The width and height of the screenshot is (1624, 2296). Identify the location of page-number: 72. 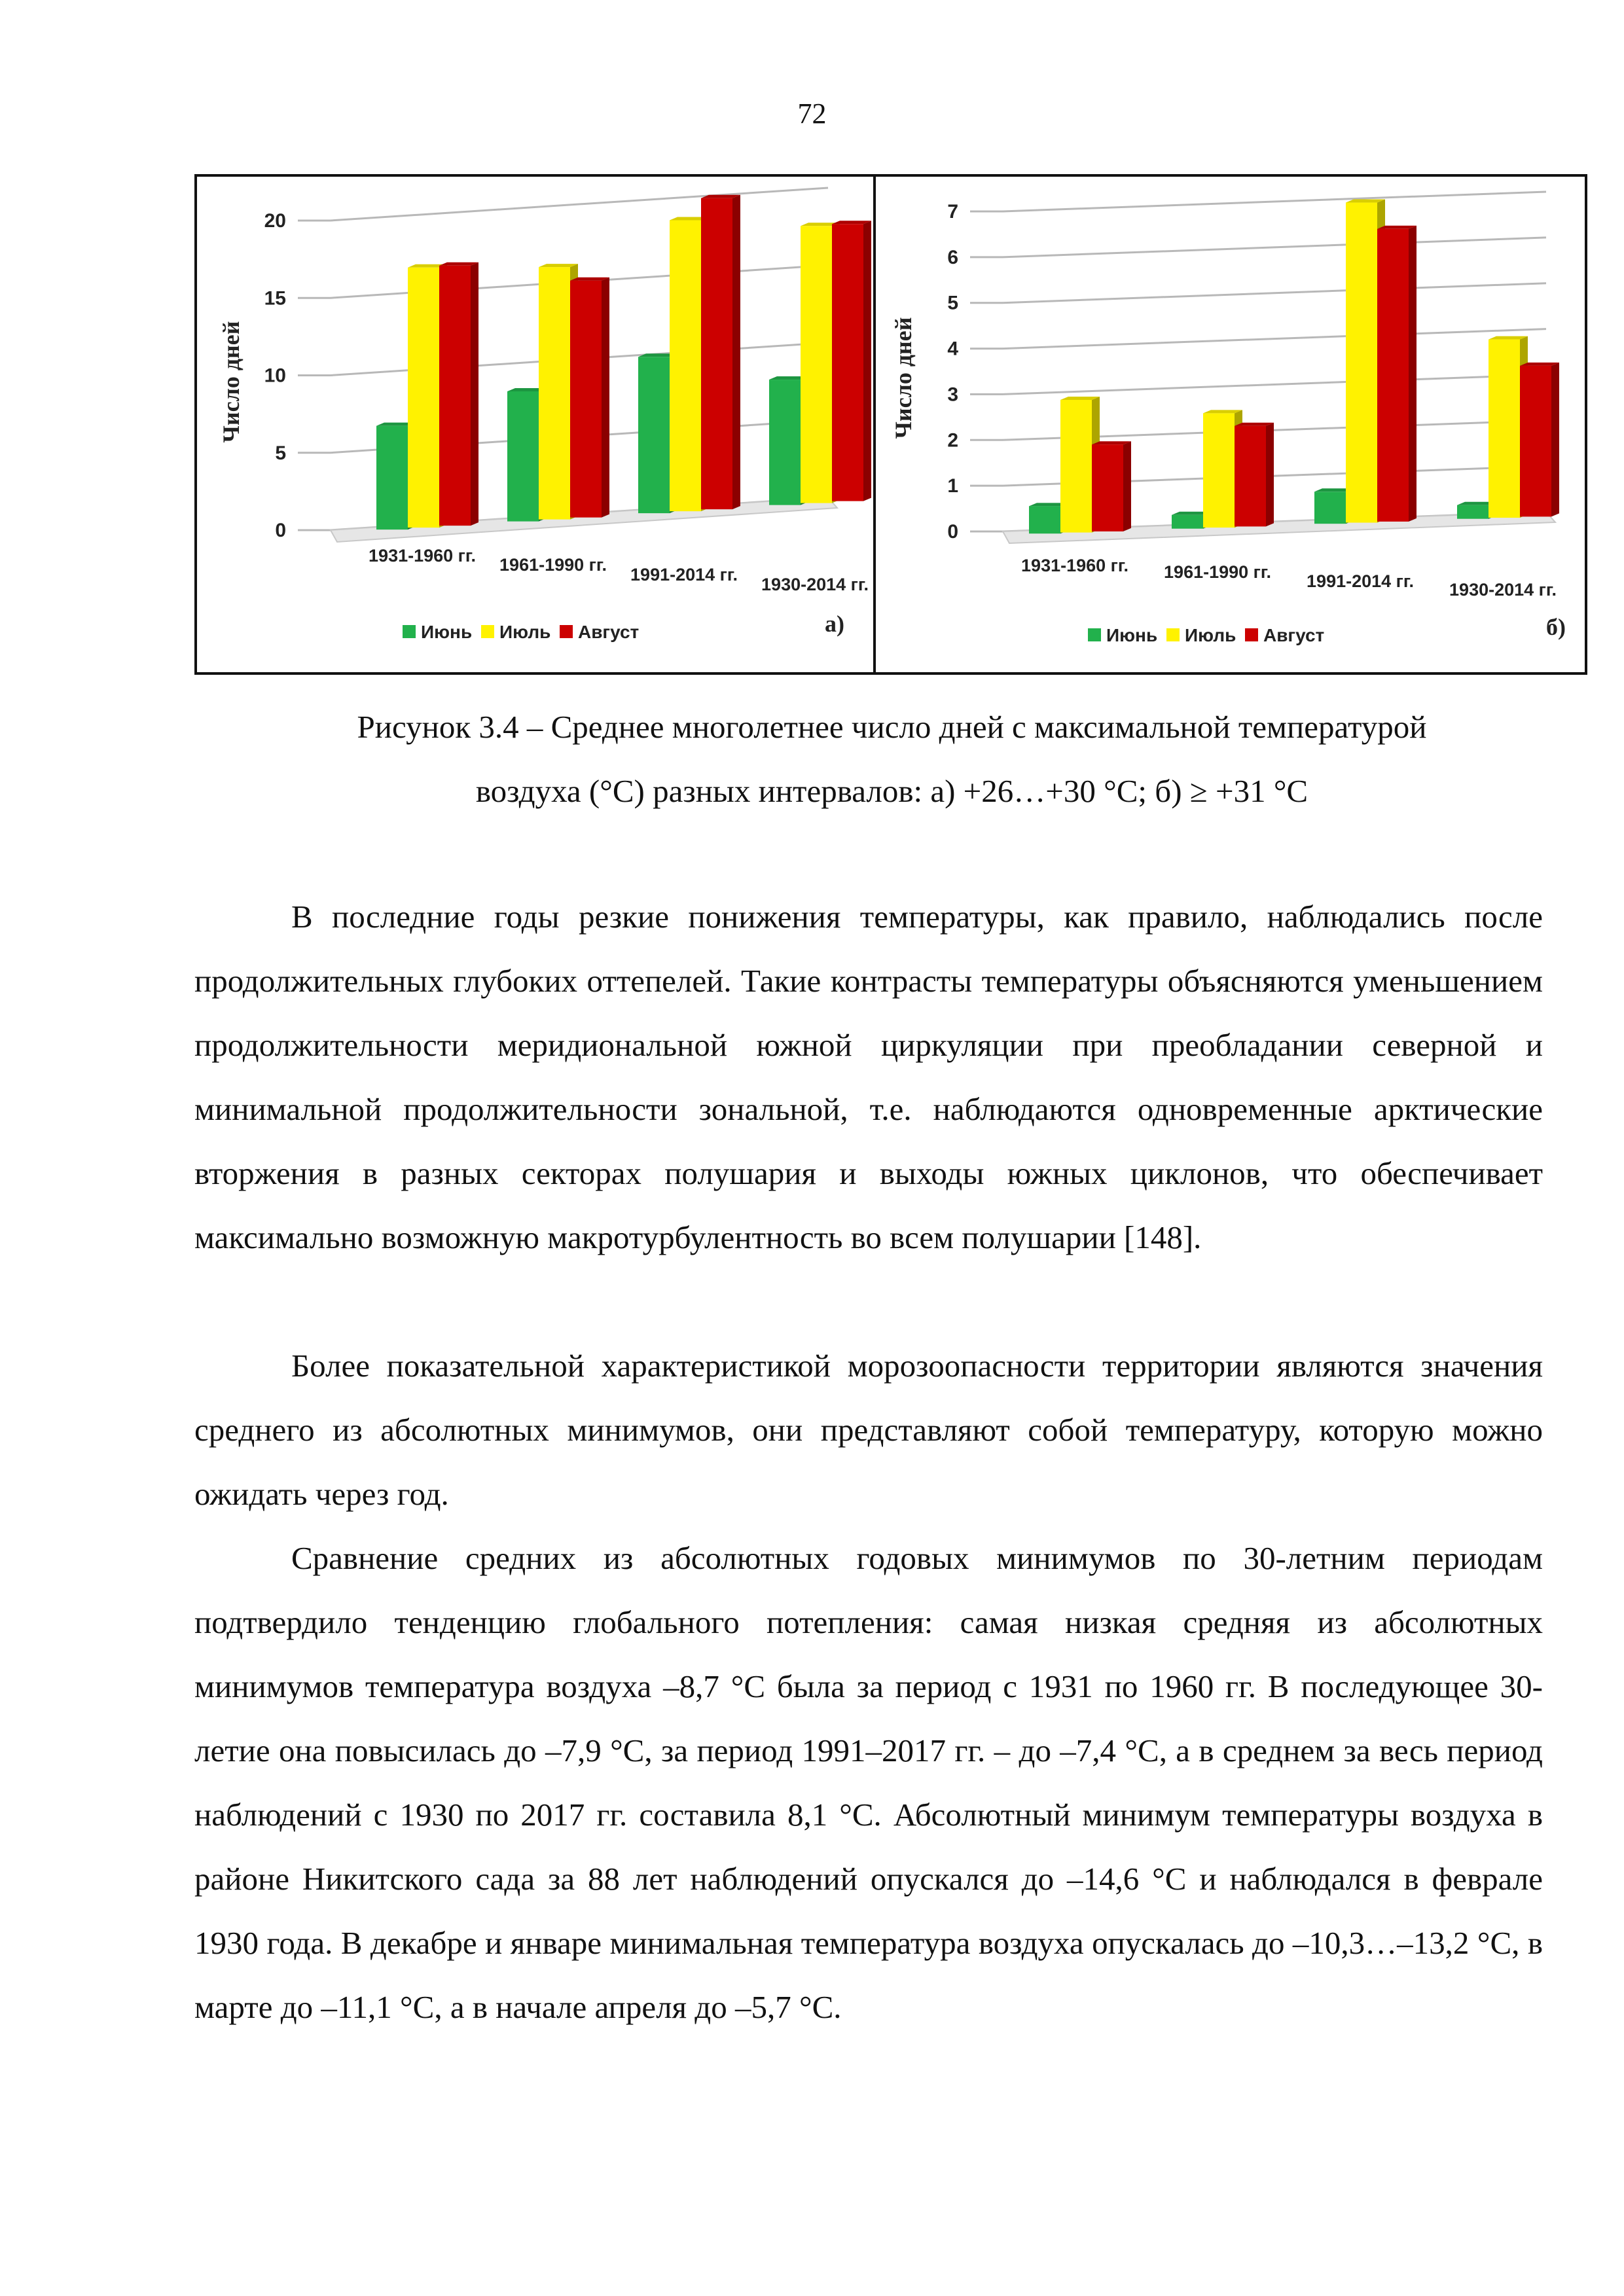
(812, 114).